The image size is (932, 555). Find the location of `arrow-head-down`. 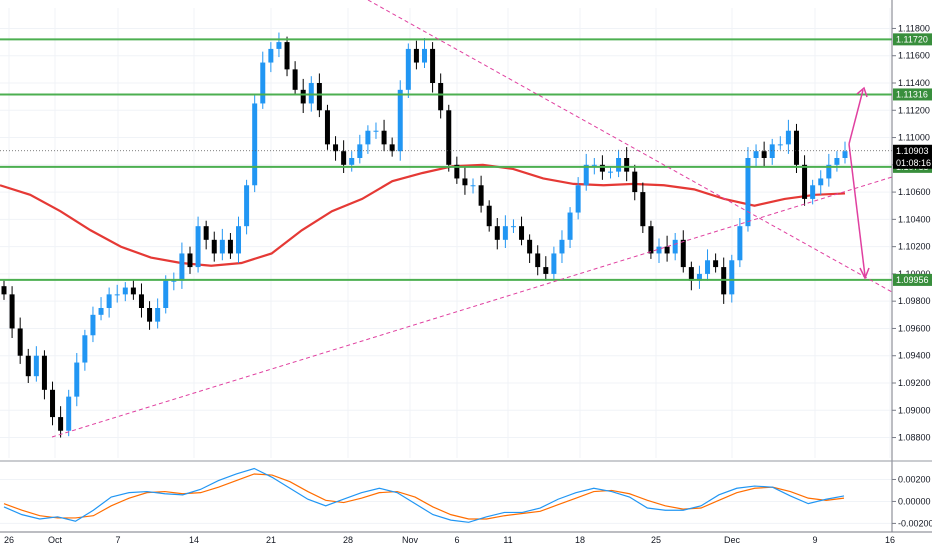

arrow-head-down is located at coordinates (864, 273).